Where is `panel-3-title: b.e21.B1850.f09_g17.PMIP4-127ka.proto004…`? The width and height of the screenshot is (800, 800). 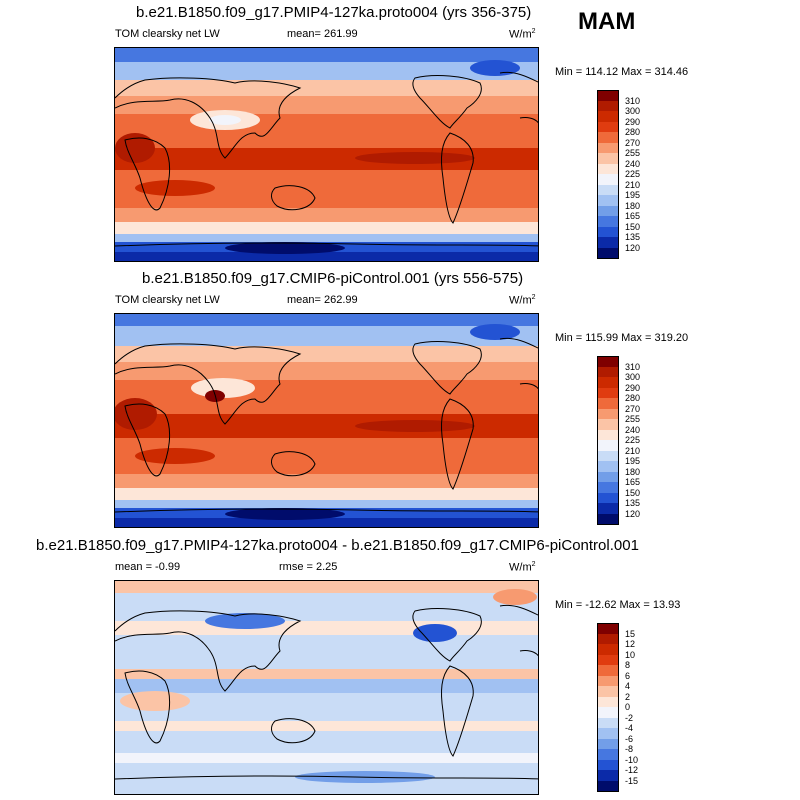
panel-3-title: b.e21.B1850.f09_g17.PMIP4-127ka.proto004… is located at coordinates (337, 545).